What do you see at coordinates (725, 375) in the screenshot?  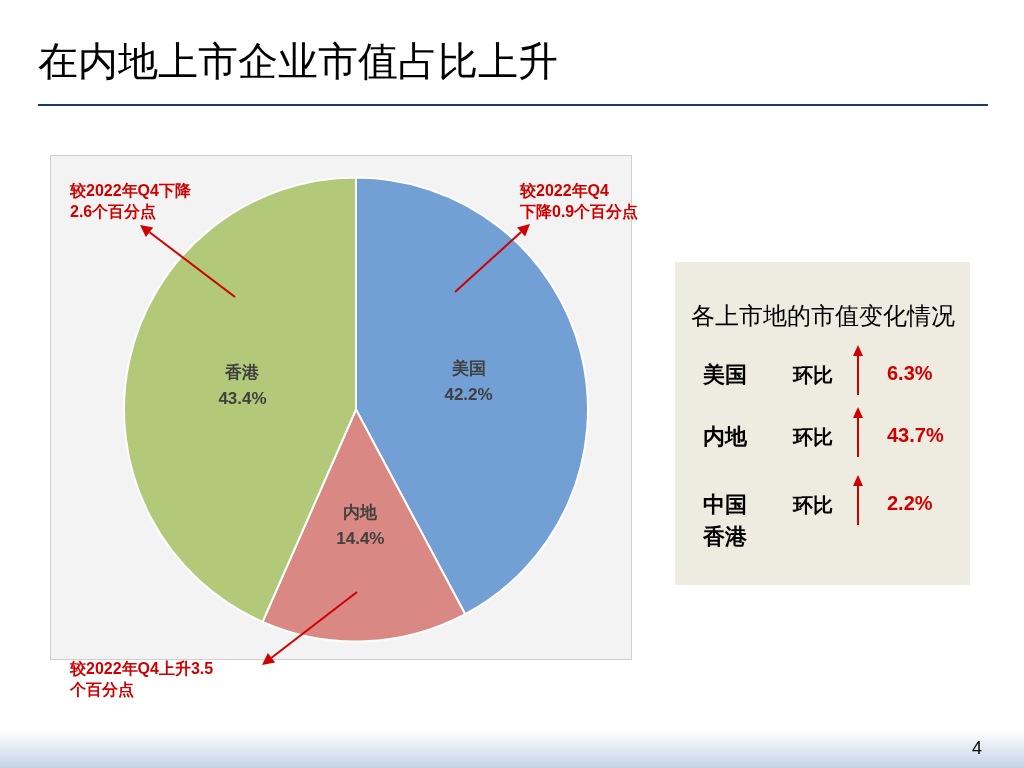 I see `category-label: 美国` at bounding box center [725, 375].